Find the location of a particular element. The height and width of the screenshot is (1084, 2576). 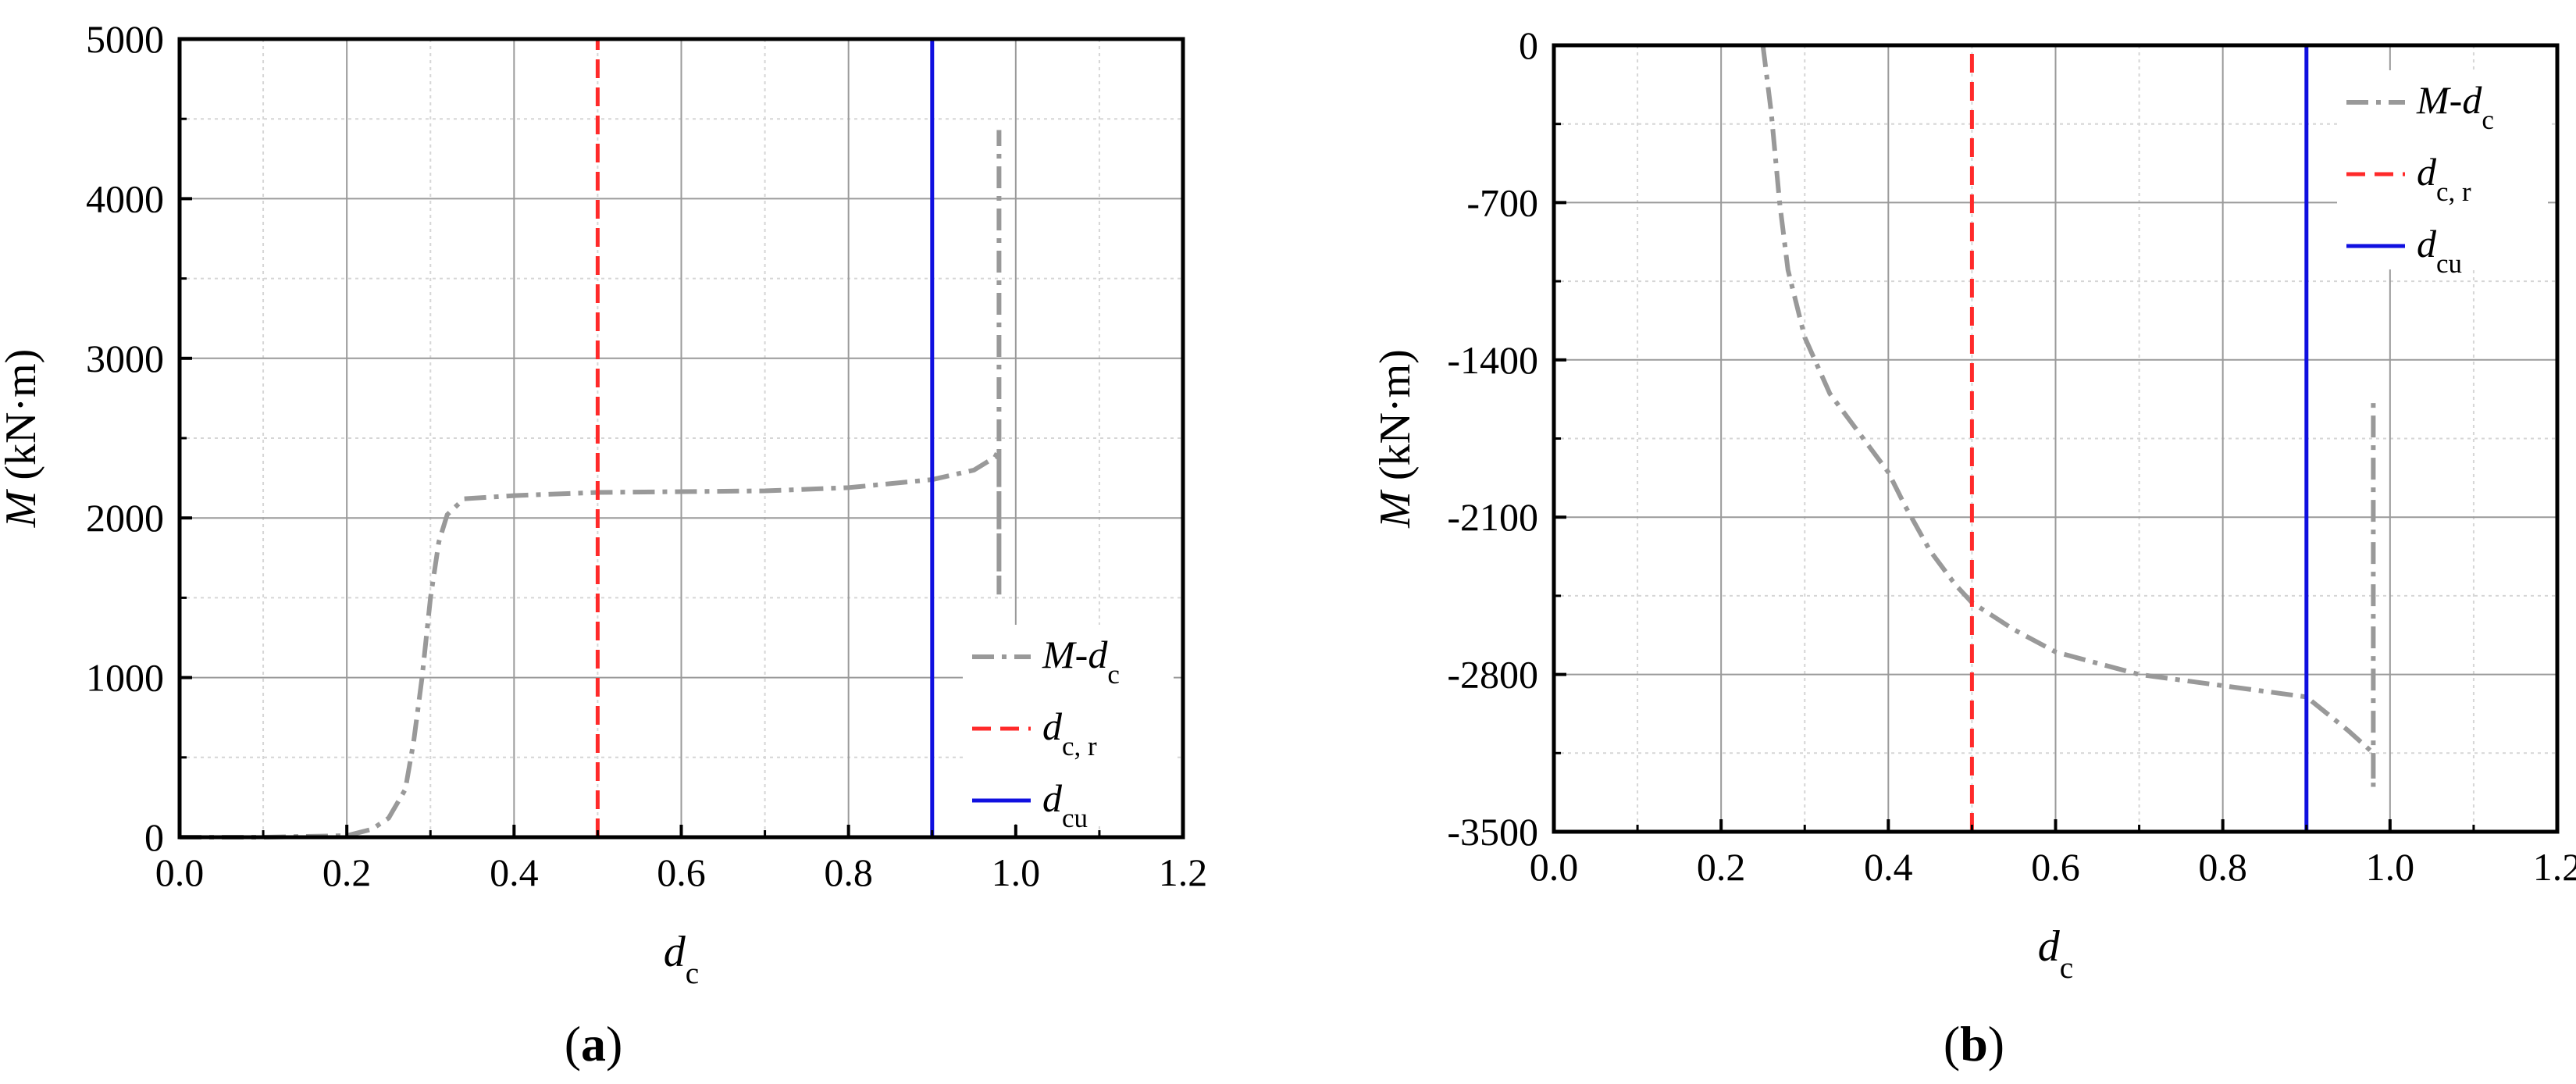

y-tick-label: 2000 is located at coordinates (125, 518).